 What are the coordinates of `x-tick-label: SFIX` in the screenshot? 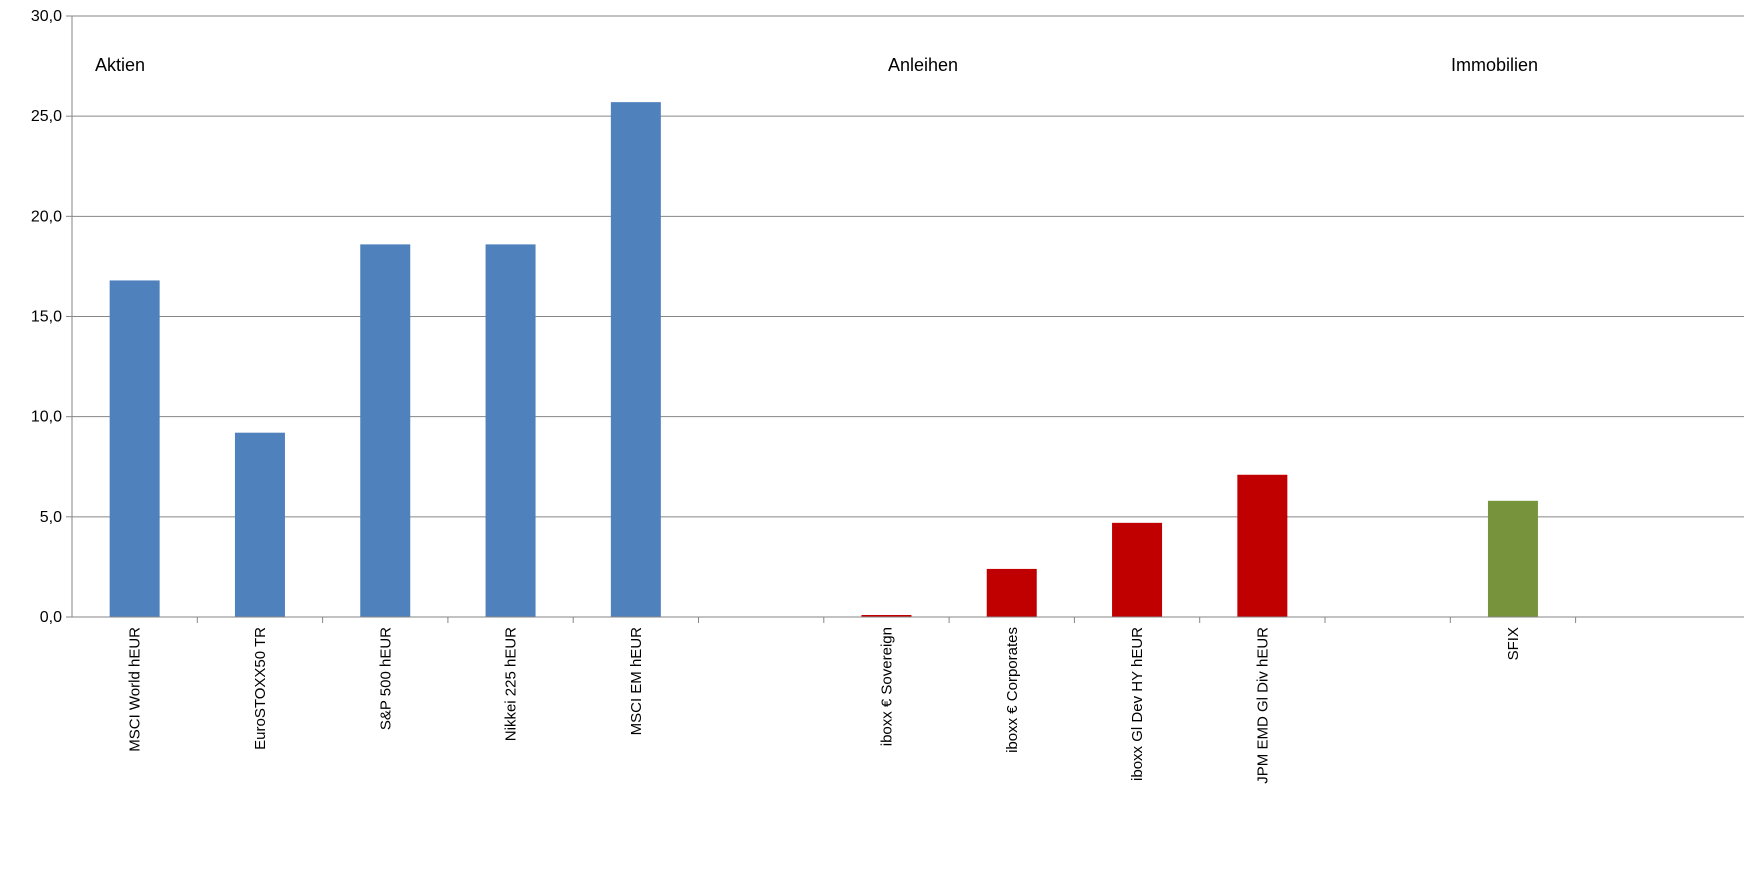 It's located at (1513, 643).